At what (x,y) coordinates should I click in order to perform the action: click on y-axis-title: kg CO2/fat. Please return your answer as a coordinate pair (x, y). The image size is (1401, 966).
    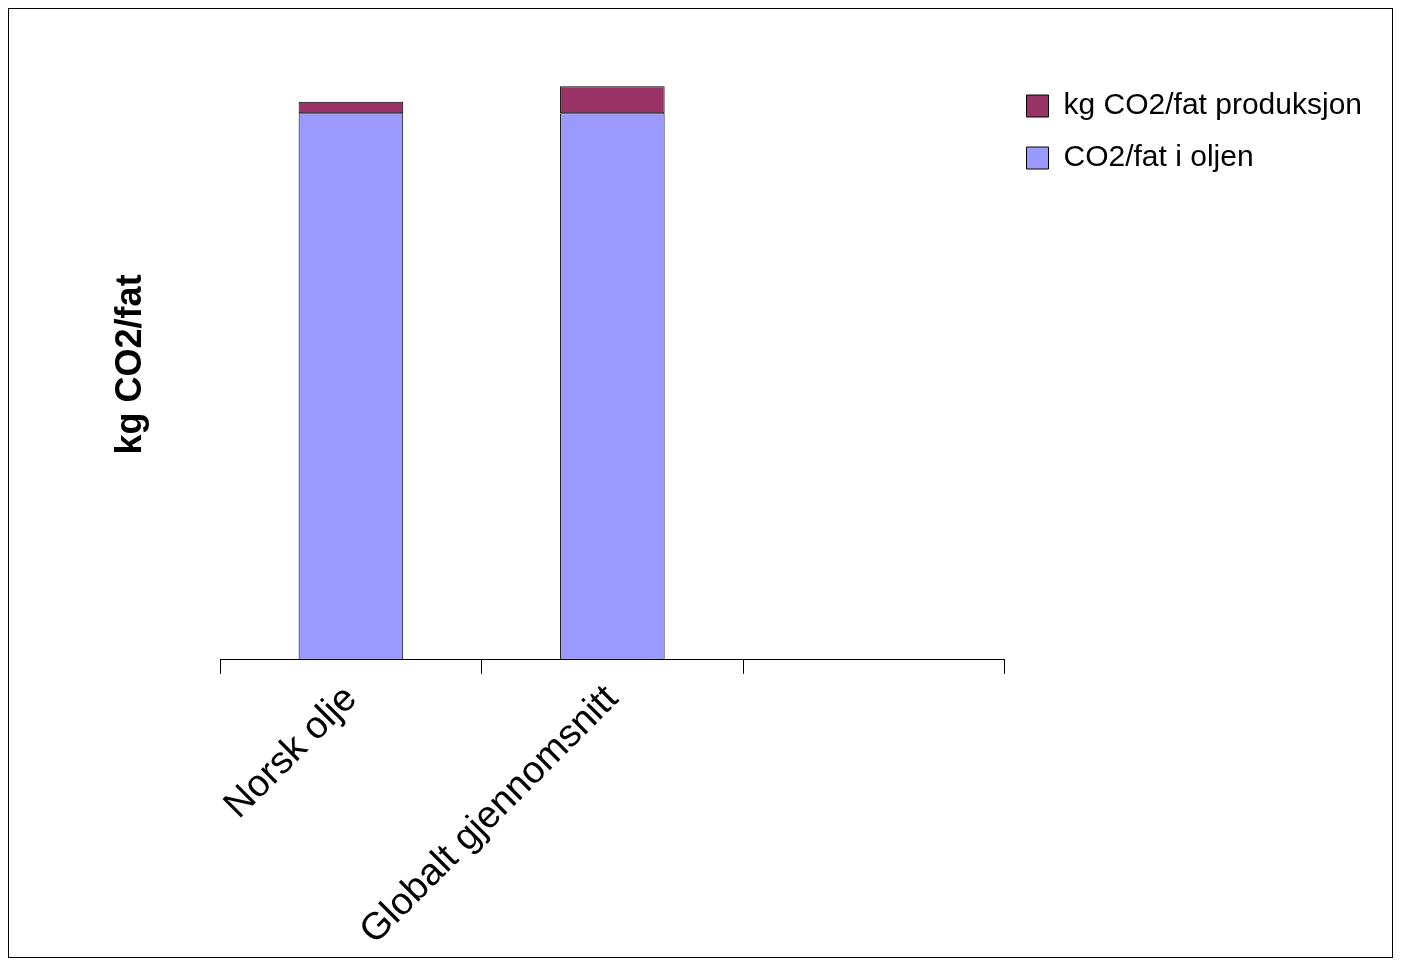
    Looking at the image, I should click on (128, 364).